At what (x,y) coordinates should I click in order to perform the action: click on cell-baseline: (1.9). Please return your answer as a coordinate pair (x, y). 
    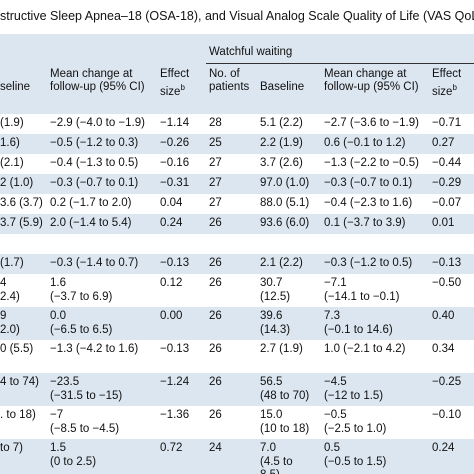
    Looking at the image, I should click on (12, 123).